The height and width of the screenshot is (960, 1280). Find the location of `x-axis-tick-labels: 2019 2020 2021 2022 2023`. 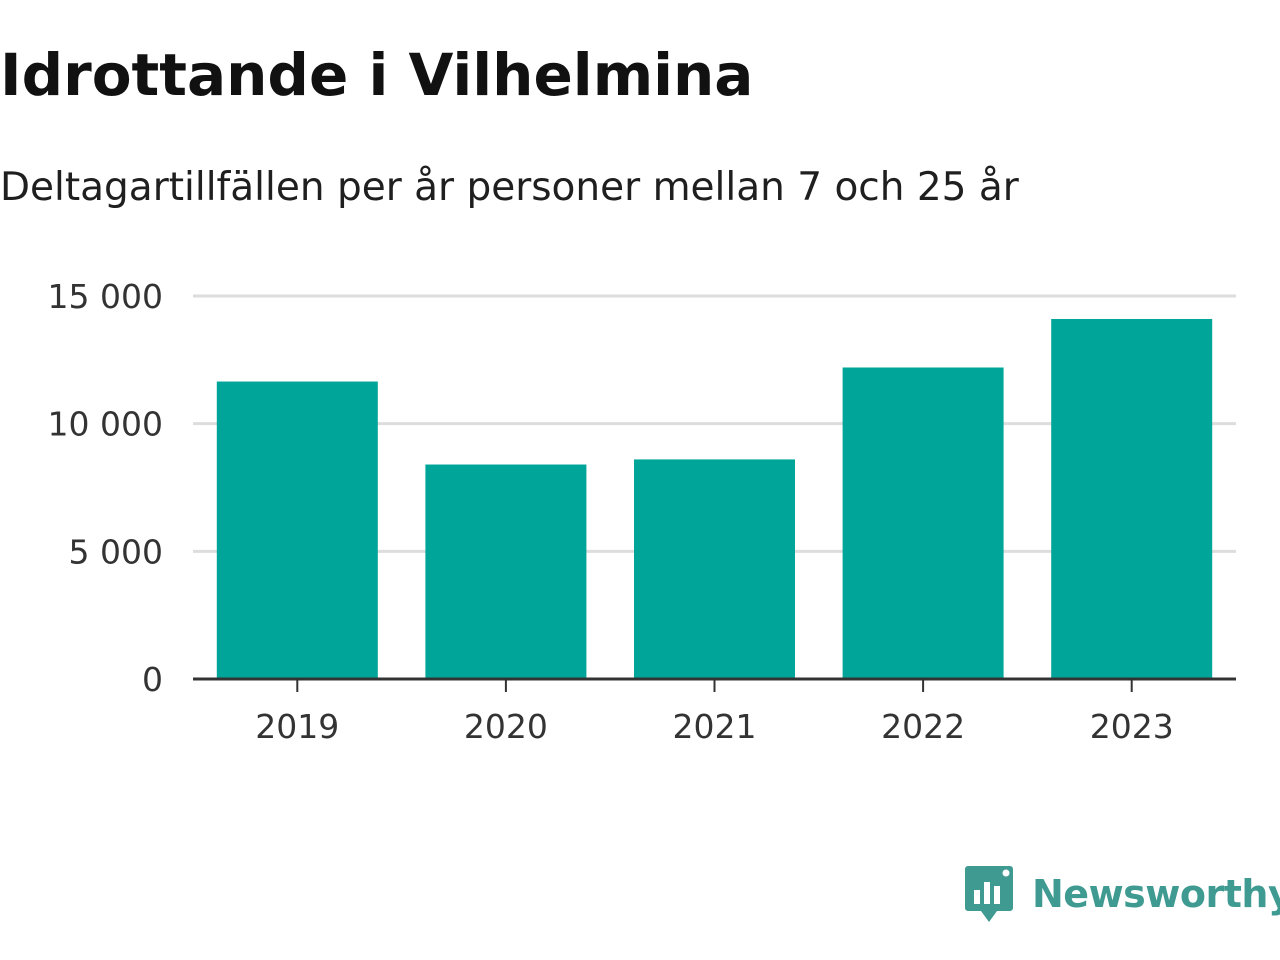

x-axis-tick-labels: 2019 2020 2021 2022 2023 is located at coordinates (714, 726).